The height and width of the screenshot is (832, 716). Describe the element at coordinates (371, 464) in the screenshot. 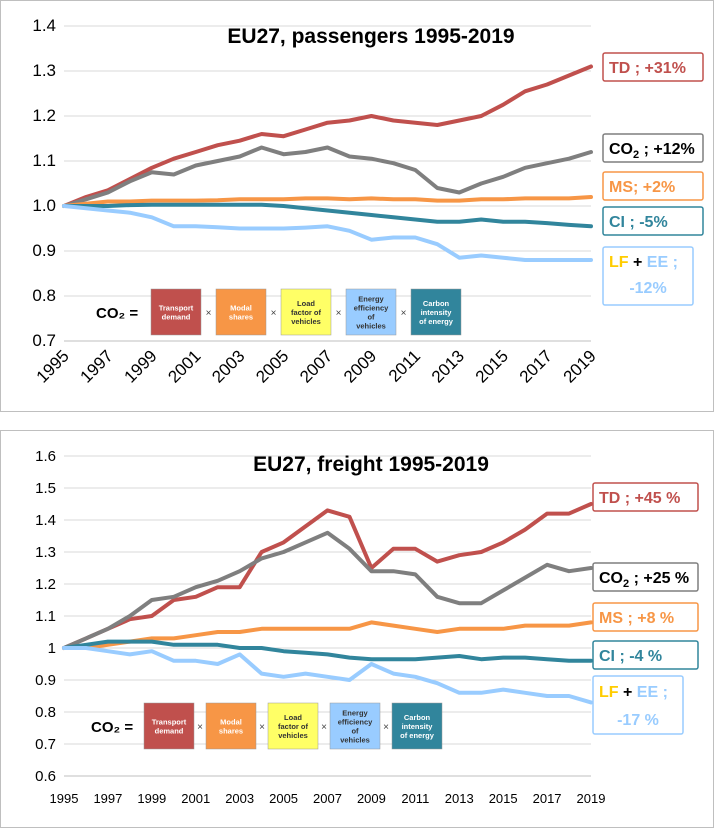

I see `chart-title: EU27, freight 1995-2019` at that location.